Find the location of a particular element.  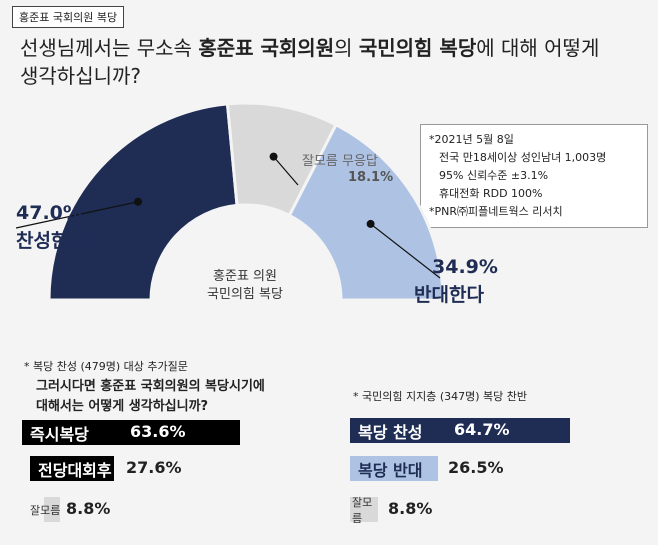

leader-yes-dot is located at coordinates (138, 201).